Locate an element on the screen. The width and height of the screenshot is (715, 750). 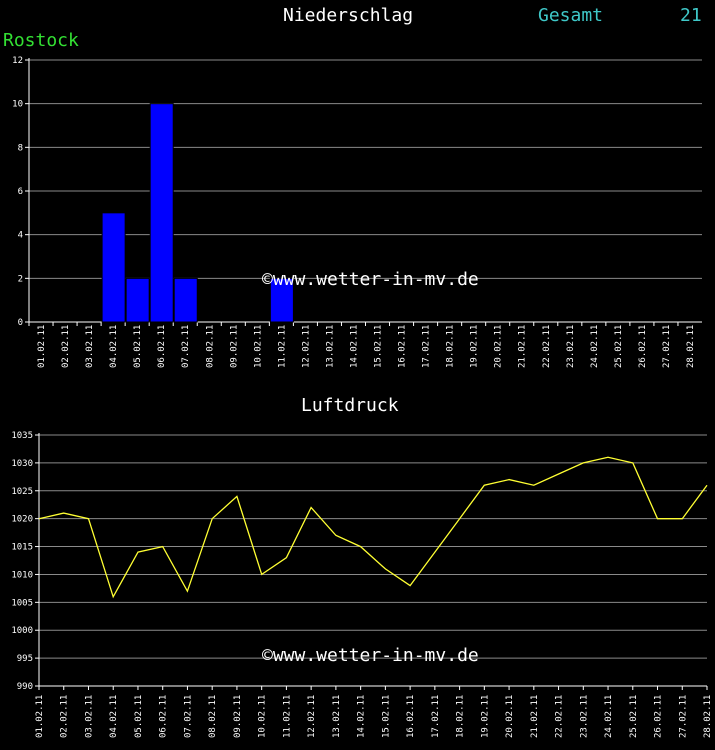
pressure-xtick-label: 15.02.11 is located at coordinates (386, 716).